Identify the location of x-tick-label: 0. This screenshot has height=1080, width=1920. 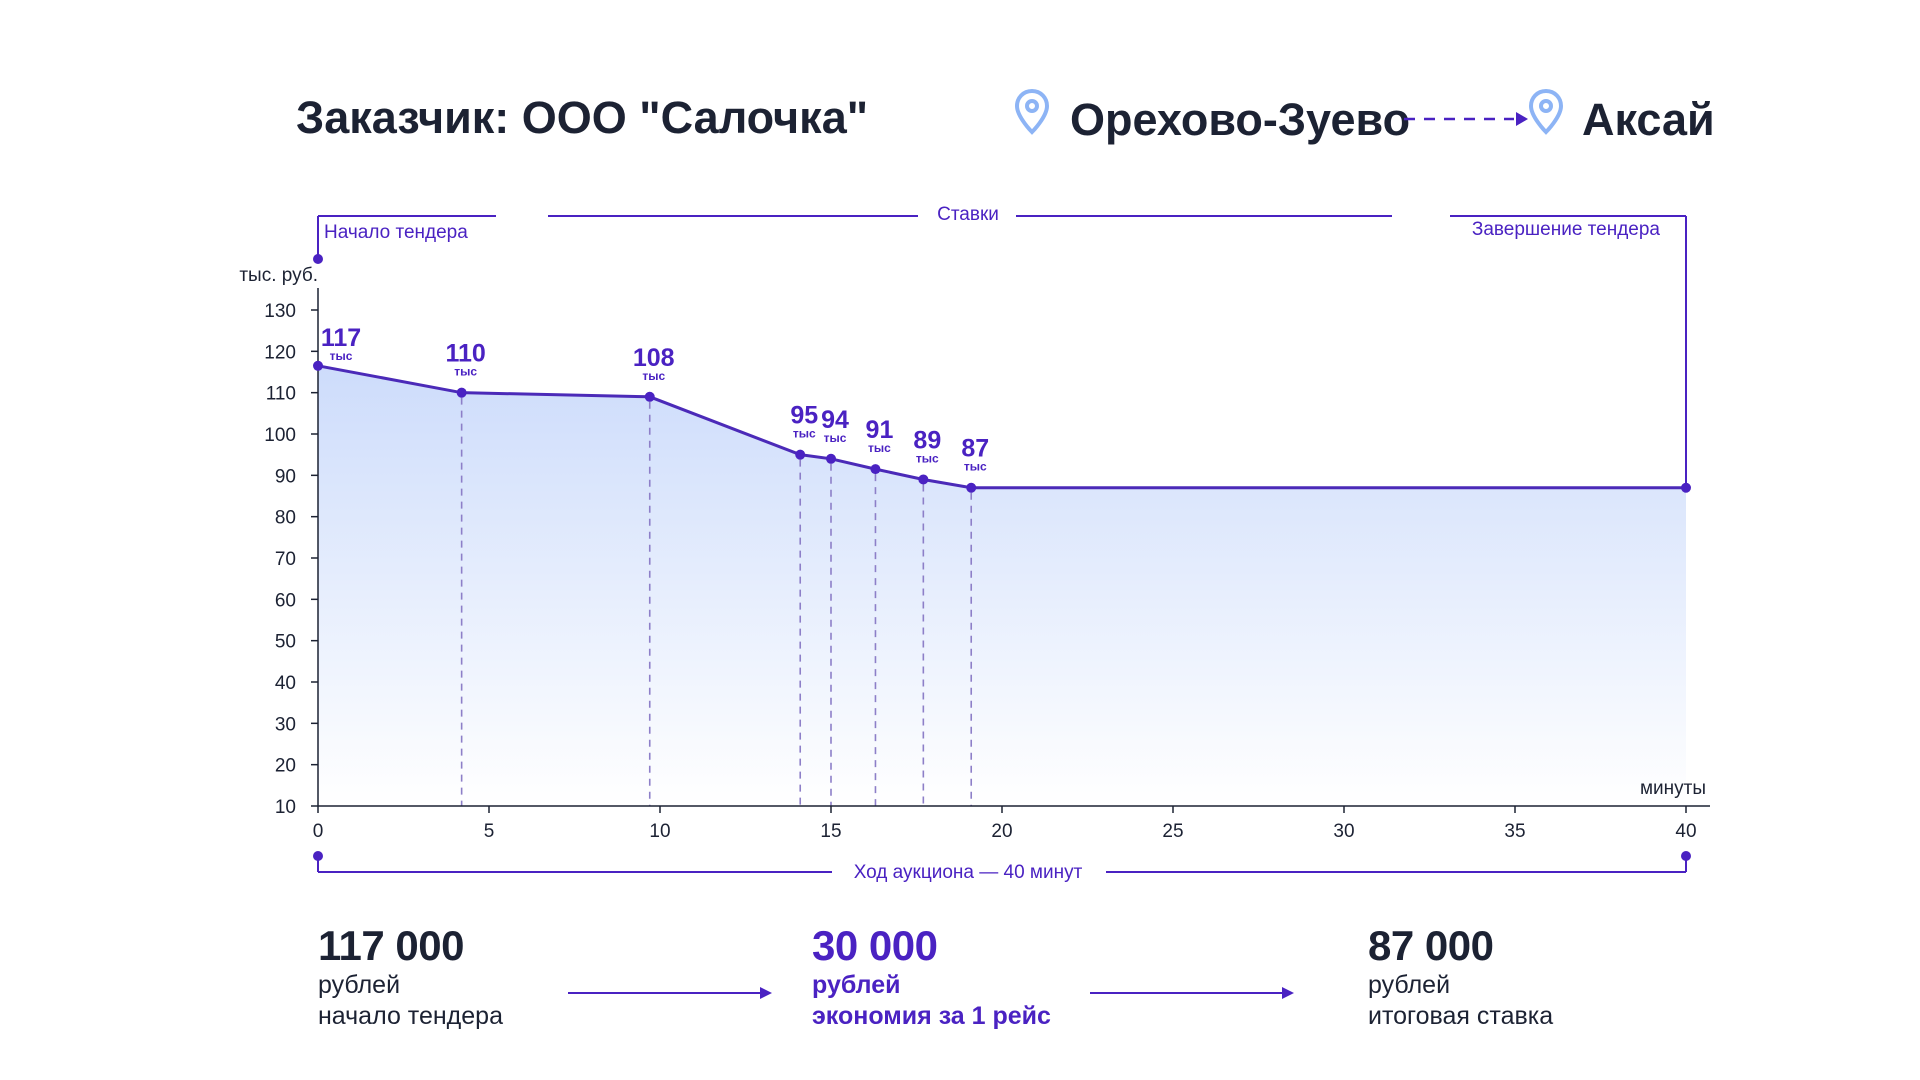
(318, 831).